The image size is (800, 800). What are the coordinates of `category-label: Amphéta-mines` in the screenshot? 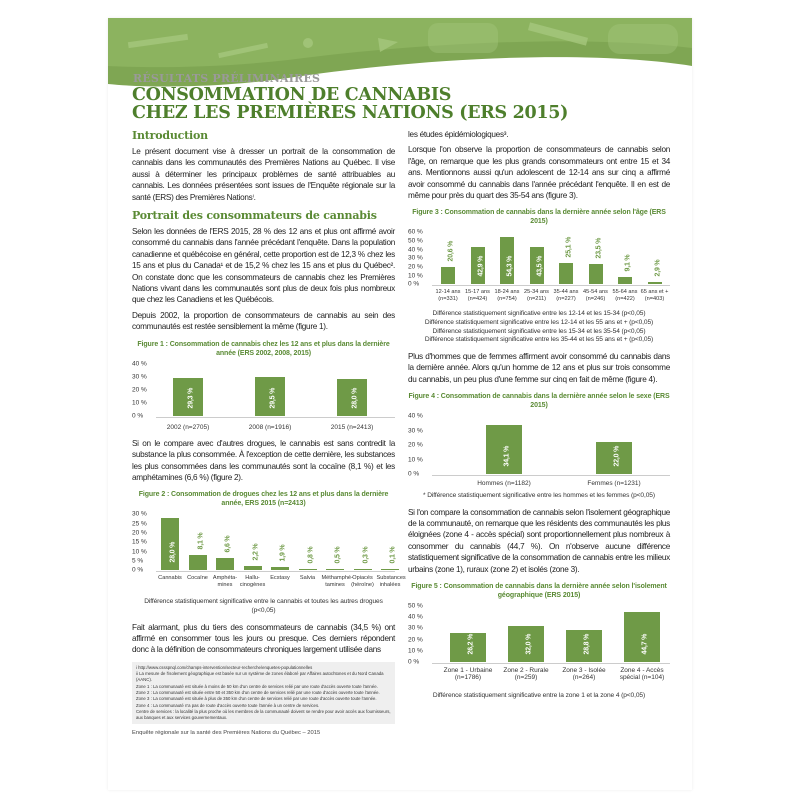 It's located at (225, 582).